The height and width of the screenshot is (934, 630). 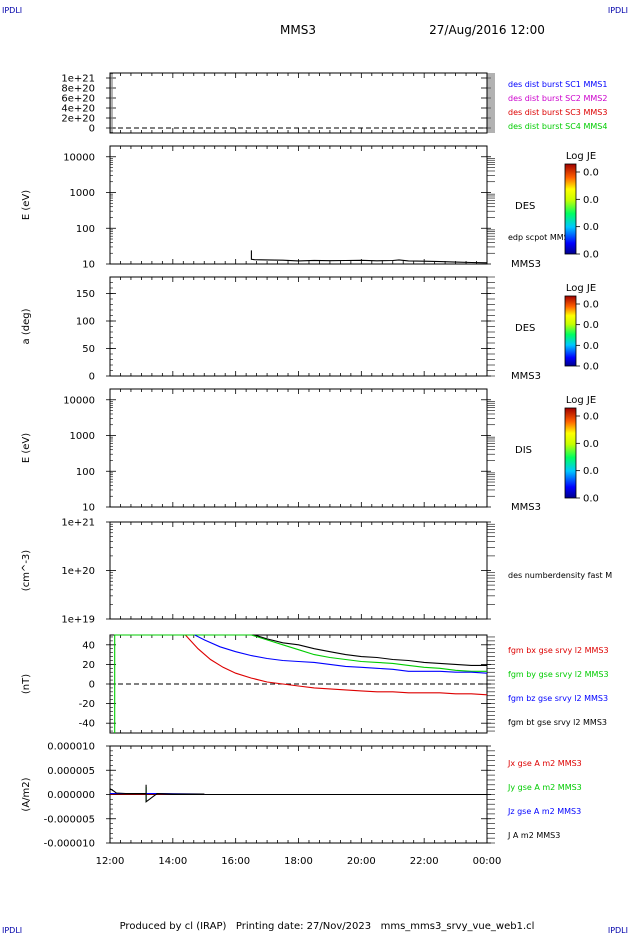 I want to click on y-tick-label: -20, so click(x=87, y=704).